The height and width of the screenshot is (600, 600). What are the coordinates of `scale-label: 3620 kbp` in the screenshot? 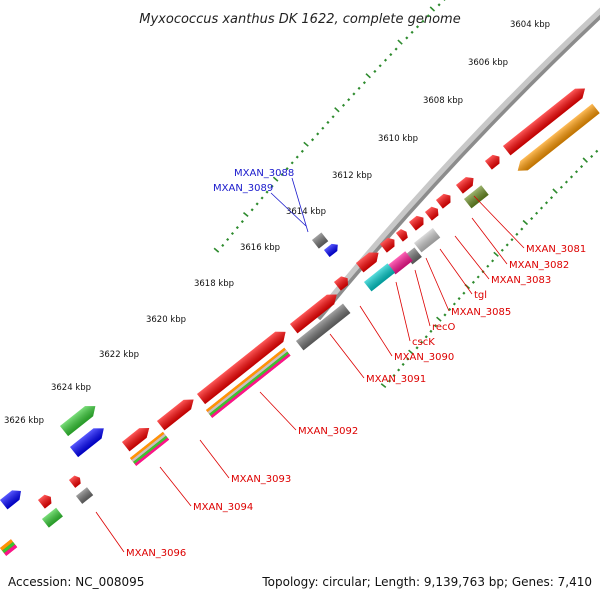 It's located at (166, 320).